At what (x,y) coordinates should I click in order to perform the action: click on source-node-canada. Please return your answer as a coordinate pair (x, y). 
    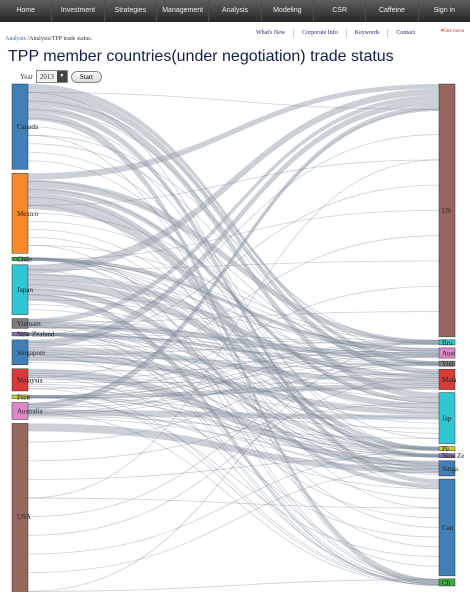
    Looking at the image, I should click on (20, 126).